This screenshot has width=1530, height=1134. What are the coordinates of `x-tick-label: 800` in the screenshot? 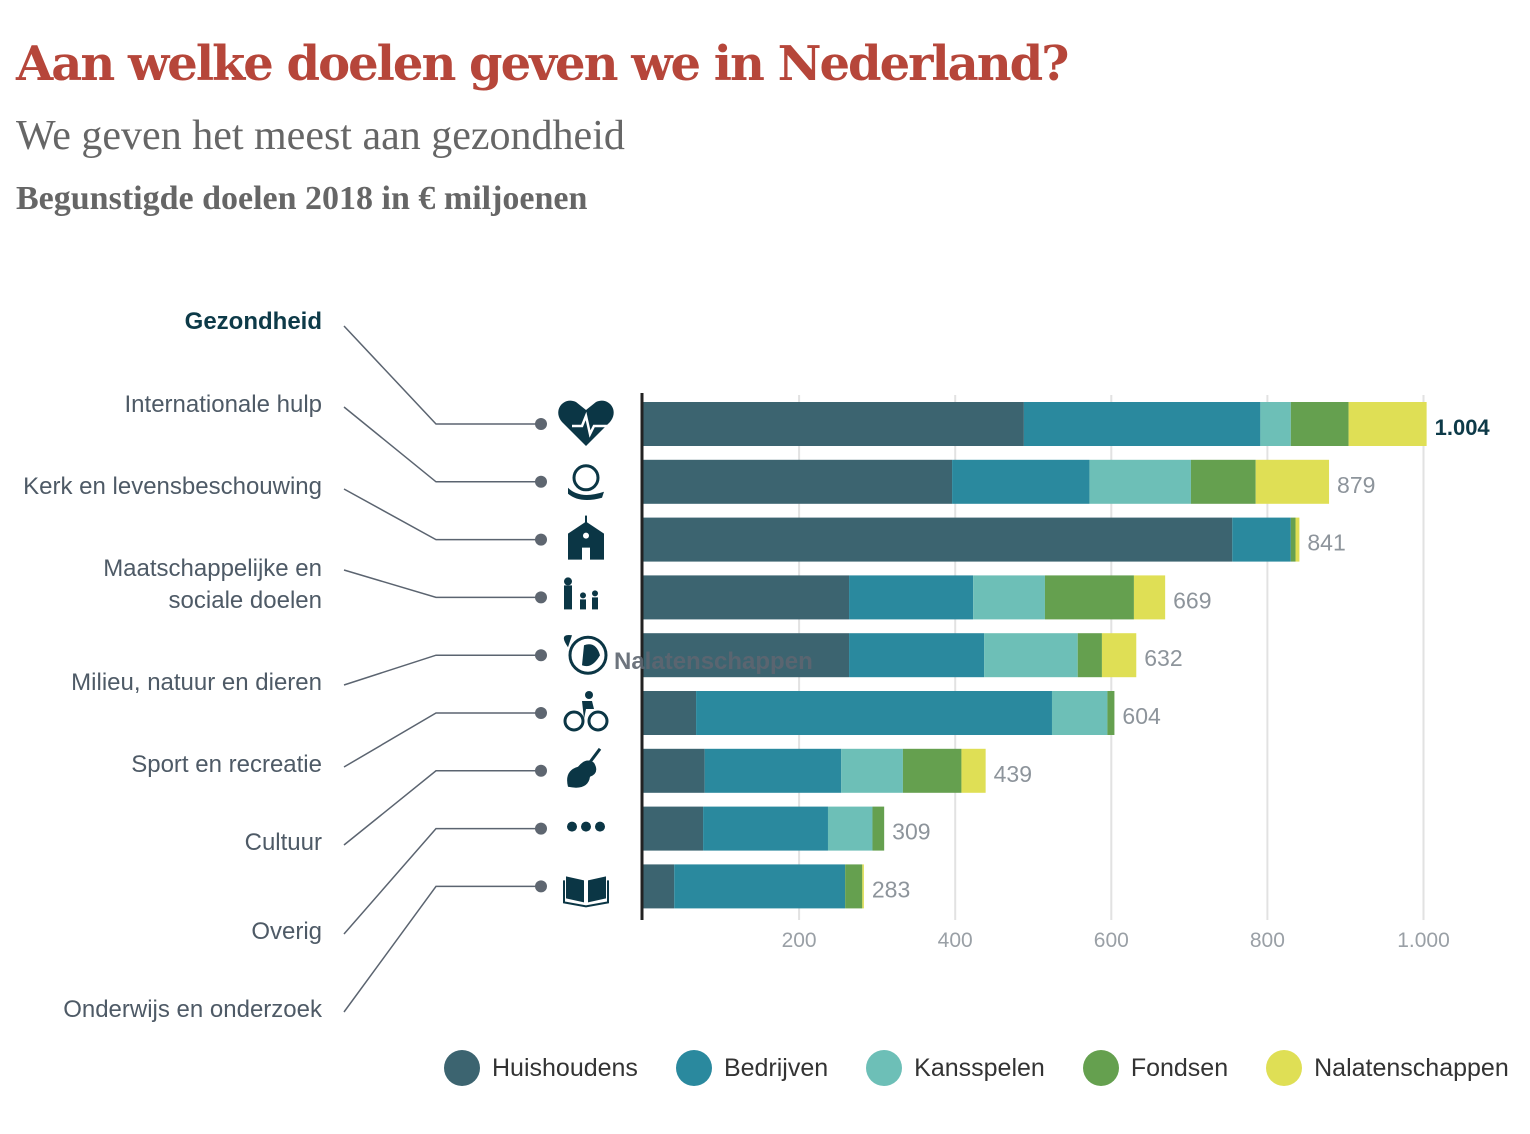 It's located at (1267, 940).